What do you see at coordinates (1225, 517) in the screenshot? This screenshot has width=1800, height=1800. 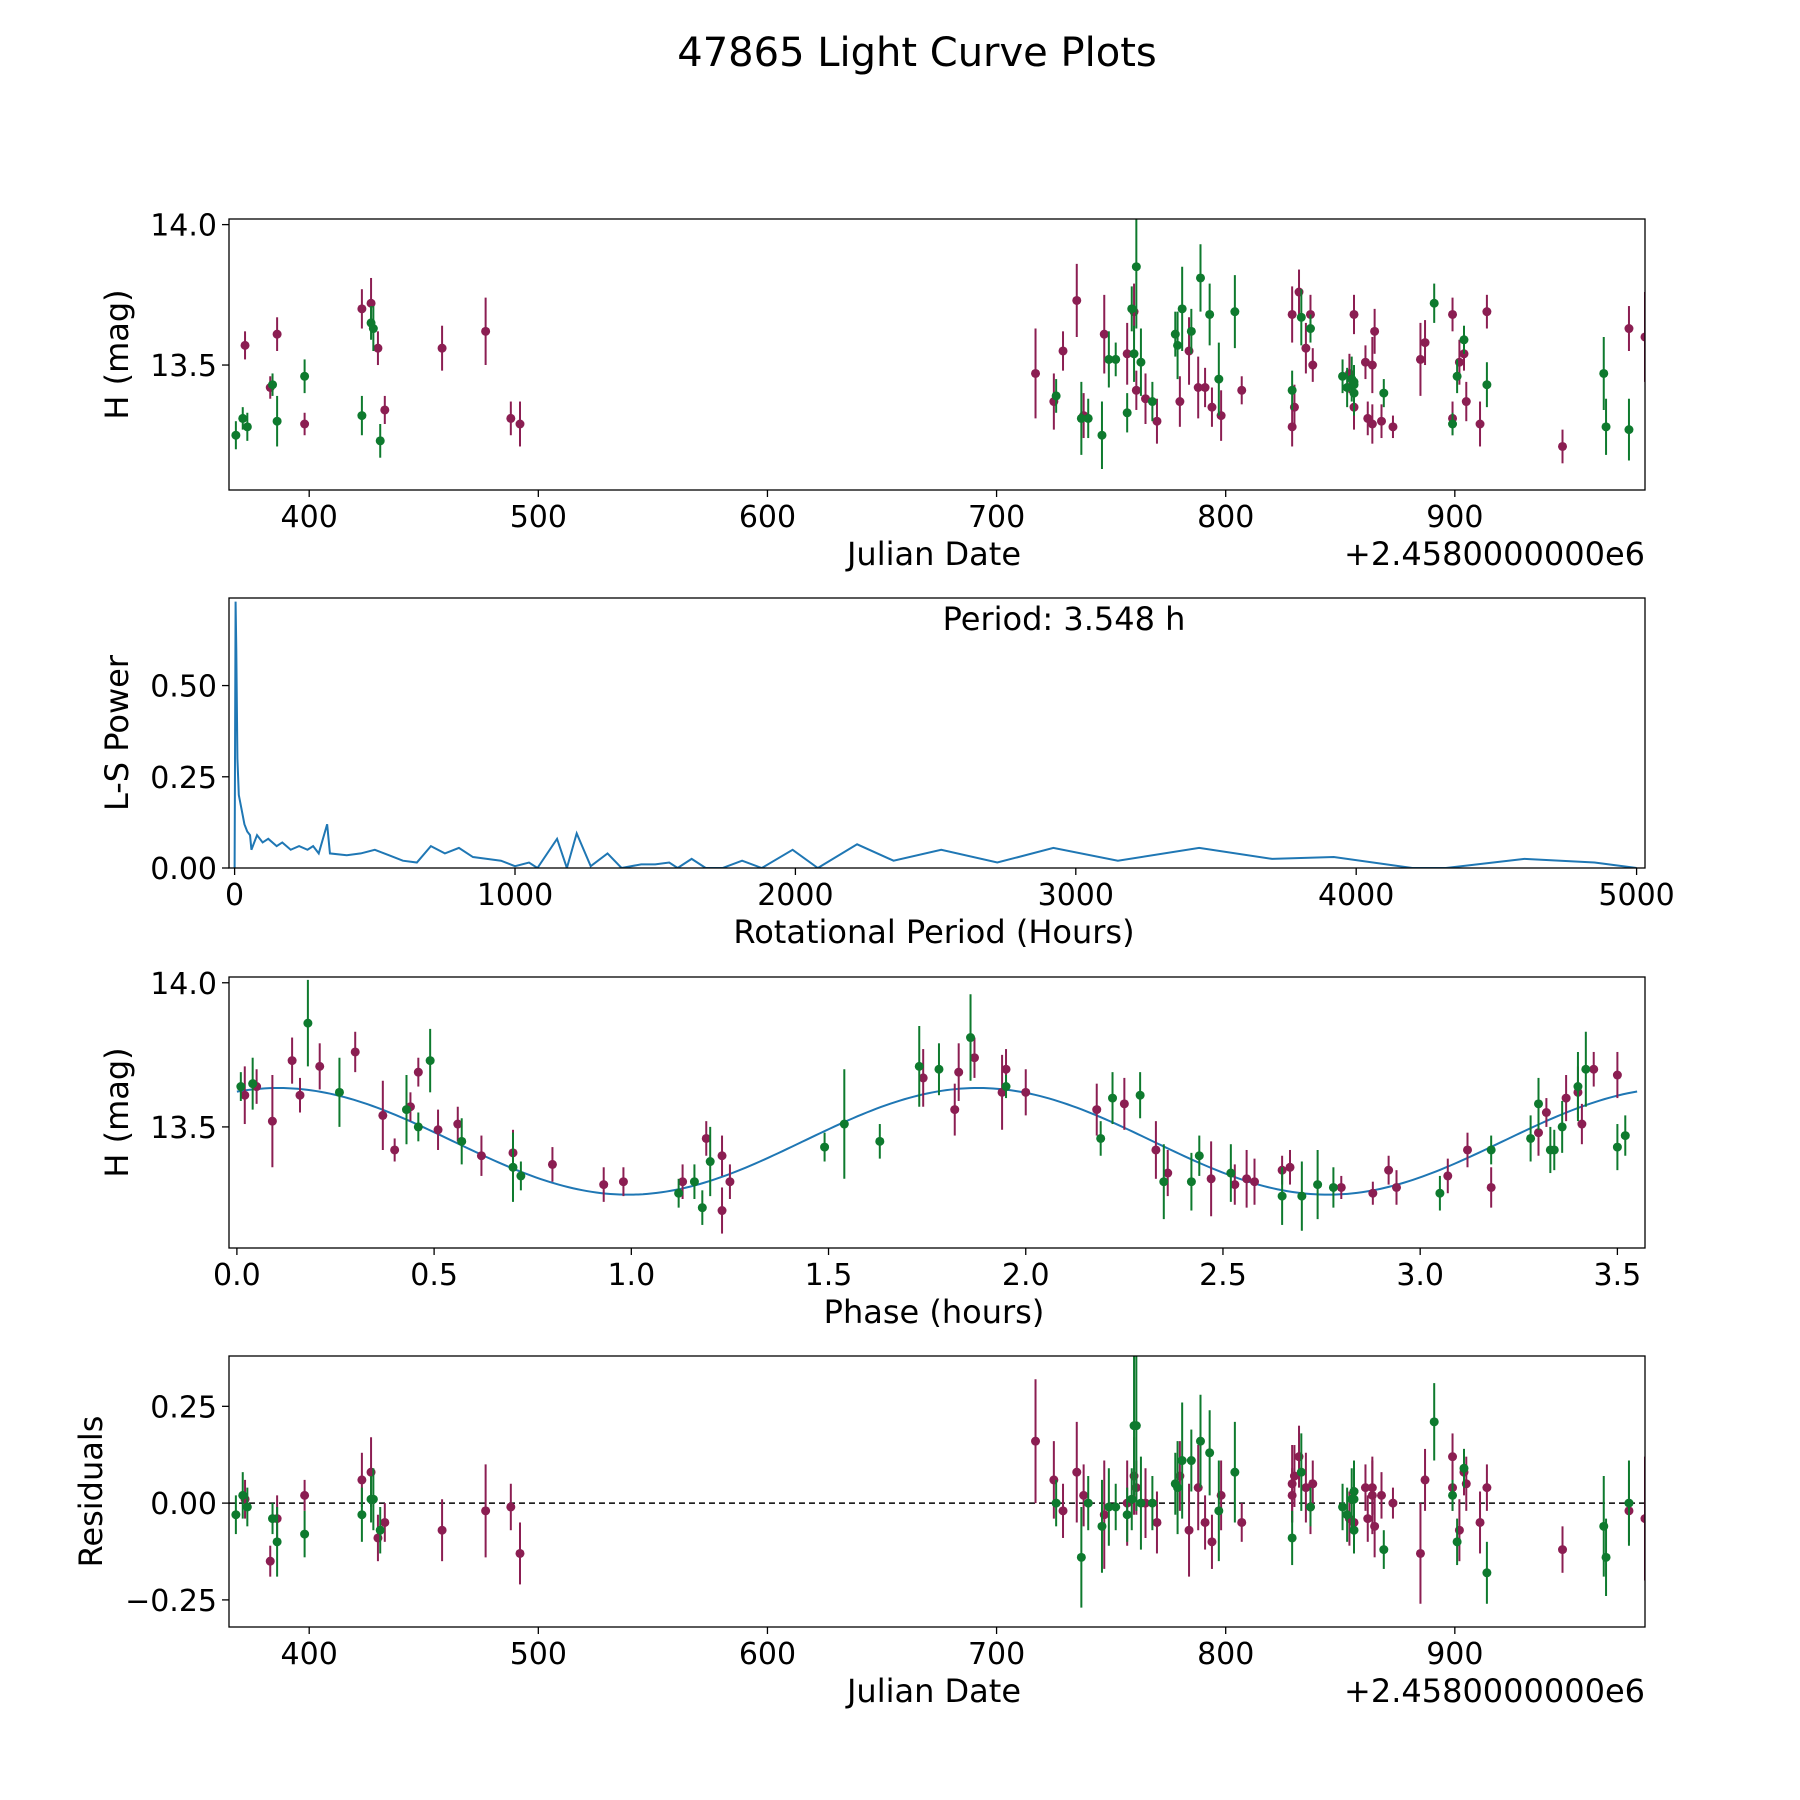 I see `x-tick-label: 800` at bounding box center [1225, 517].